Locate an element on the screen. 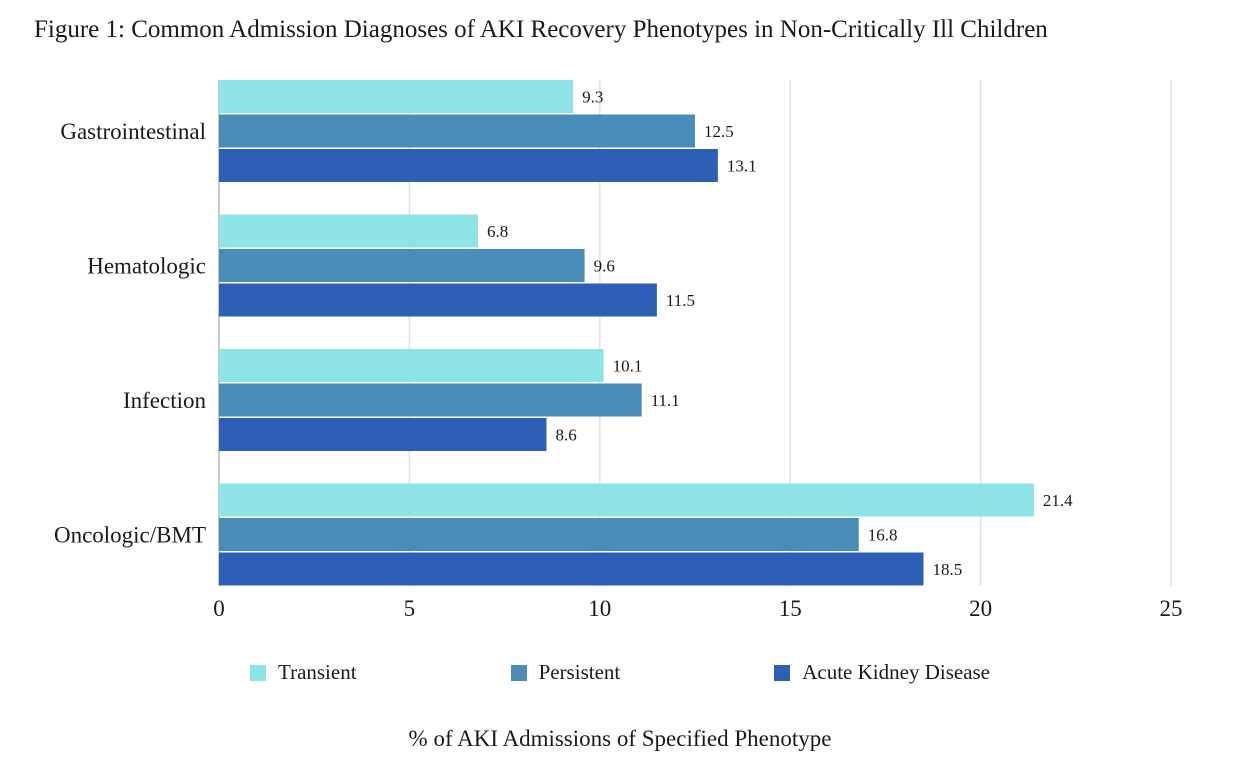  bar-hematologic-acute-kidney-disease is located at coordinates (438, 300).